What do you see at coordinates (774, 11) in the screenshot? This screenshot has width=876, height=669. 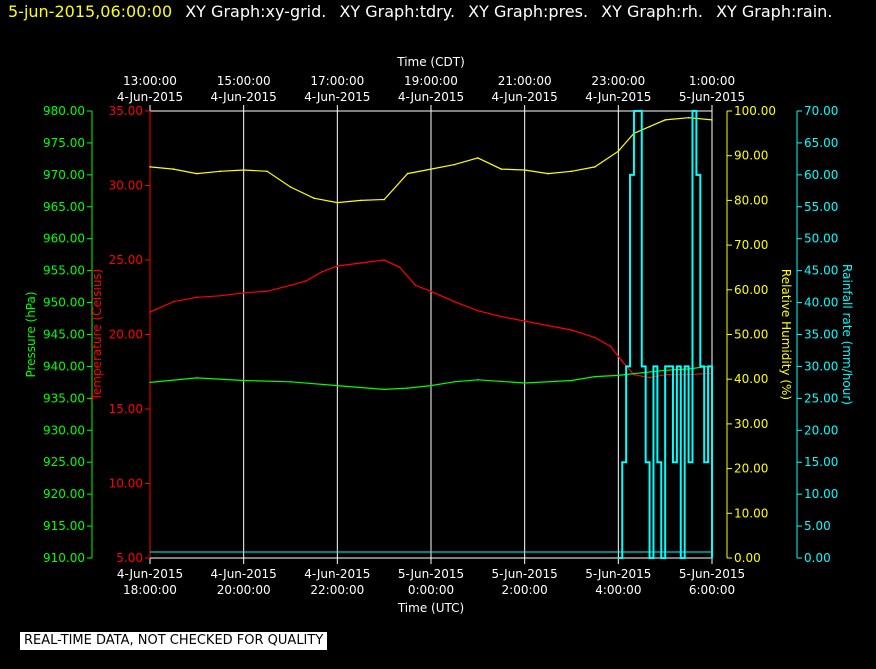 I see `header-item-rain: XY Graph:rain.` at bounding box center [774, 11].